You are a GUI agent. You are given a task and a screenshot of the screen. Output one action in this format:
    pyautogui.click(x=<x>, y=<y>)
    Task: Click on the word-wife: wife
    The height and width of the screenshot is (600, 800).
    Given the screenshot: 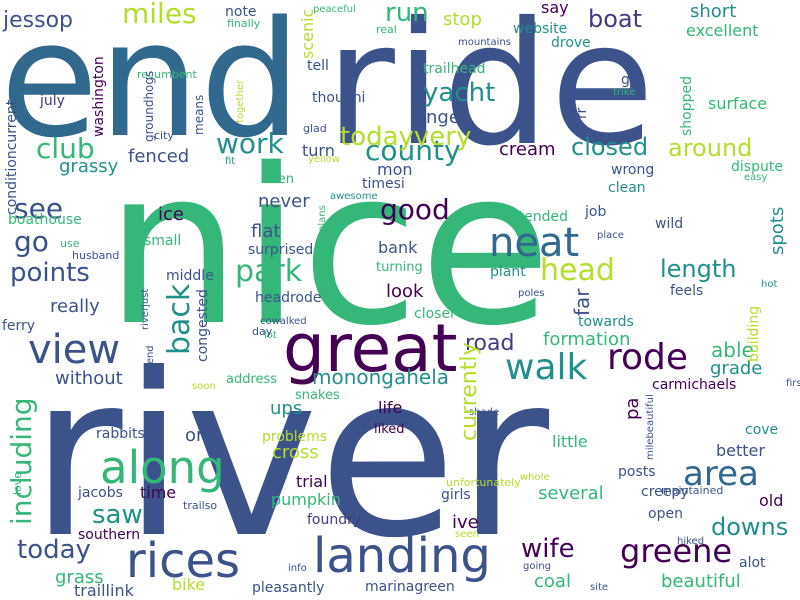 What is the action you would take?
    pyautogui.click(x=548, y=549)
    